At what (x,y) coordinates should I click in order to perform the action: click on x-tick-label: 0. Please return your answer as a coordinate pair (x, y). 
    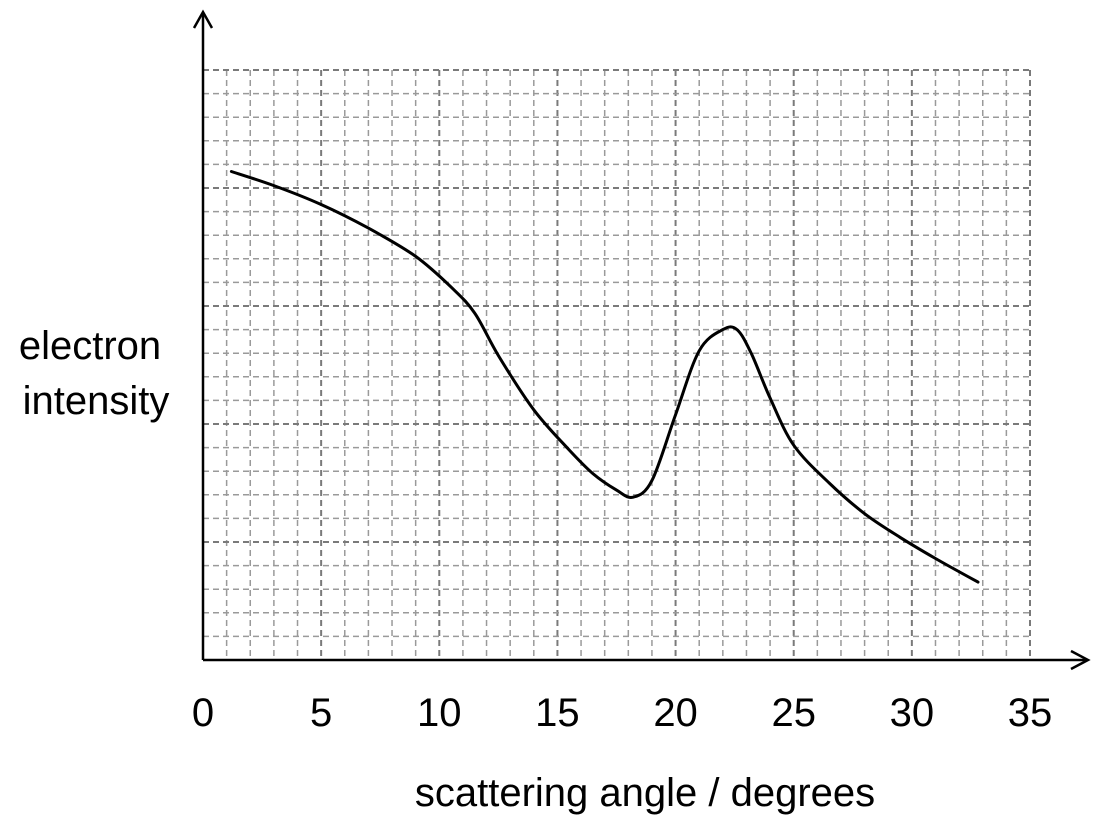
    Looking at the image, I should click on (203, 713).